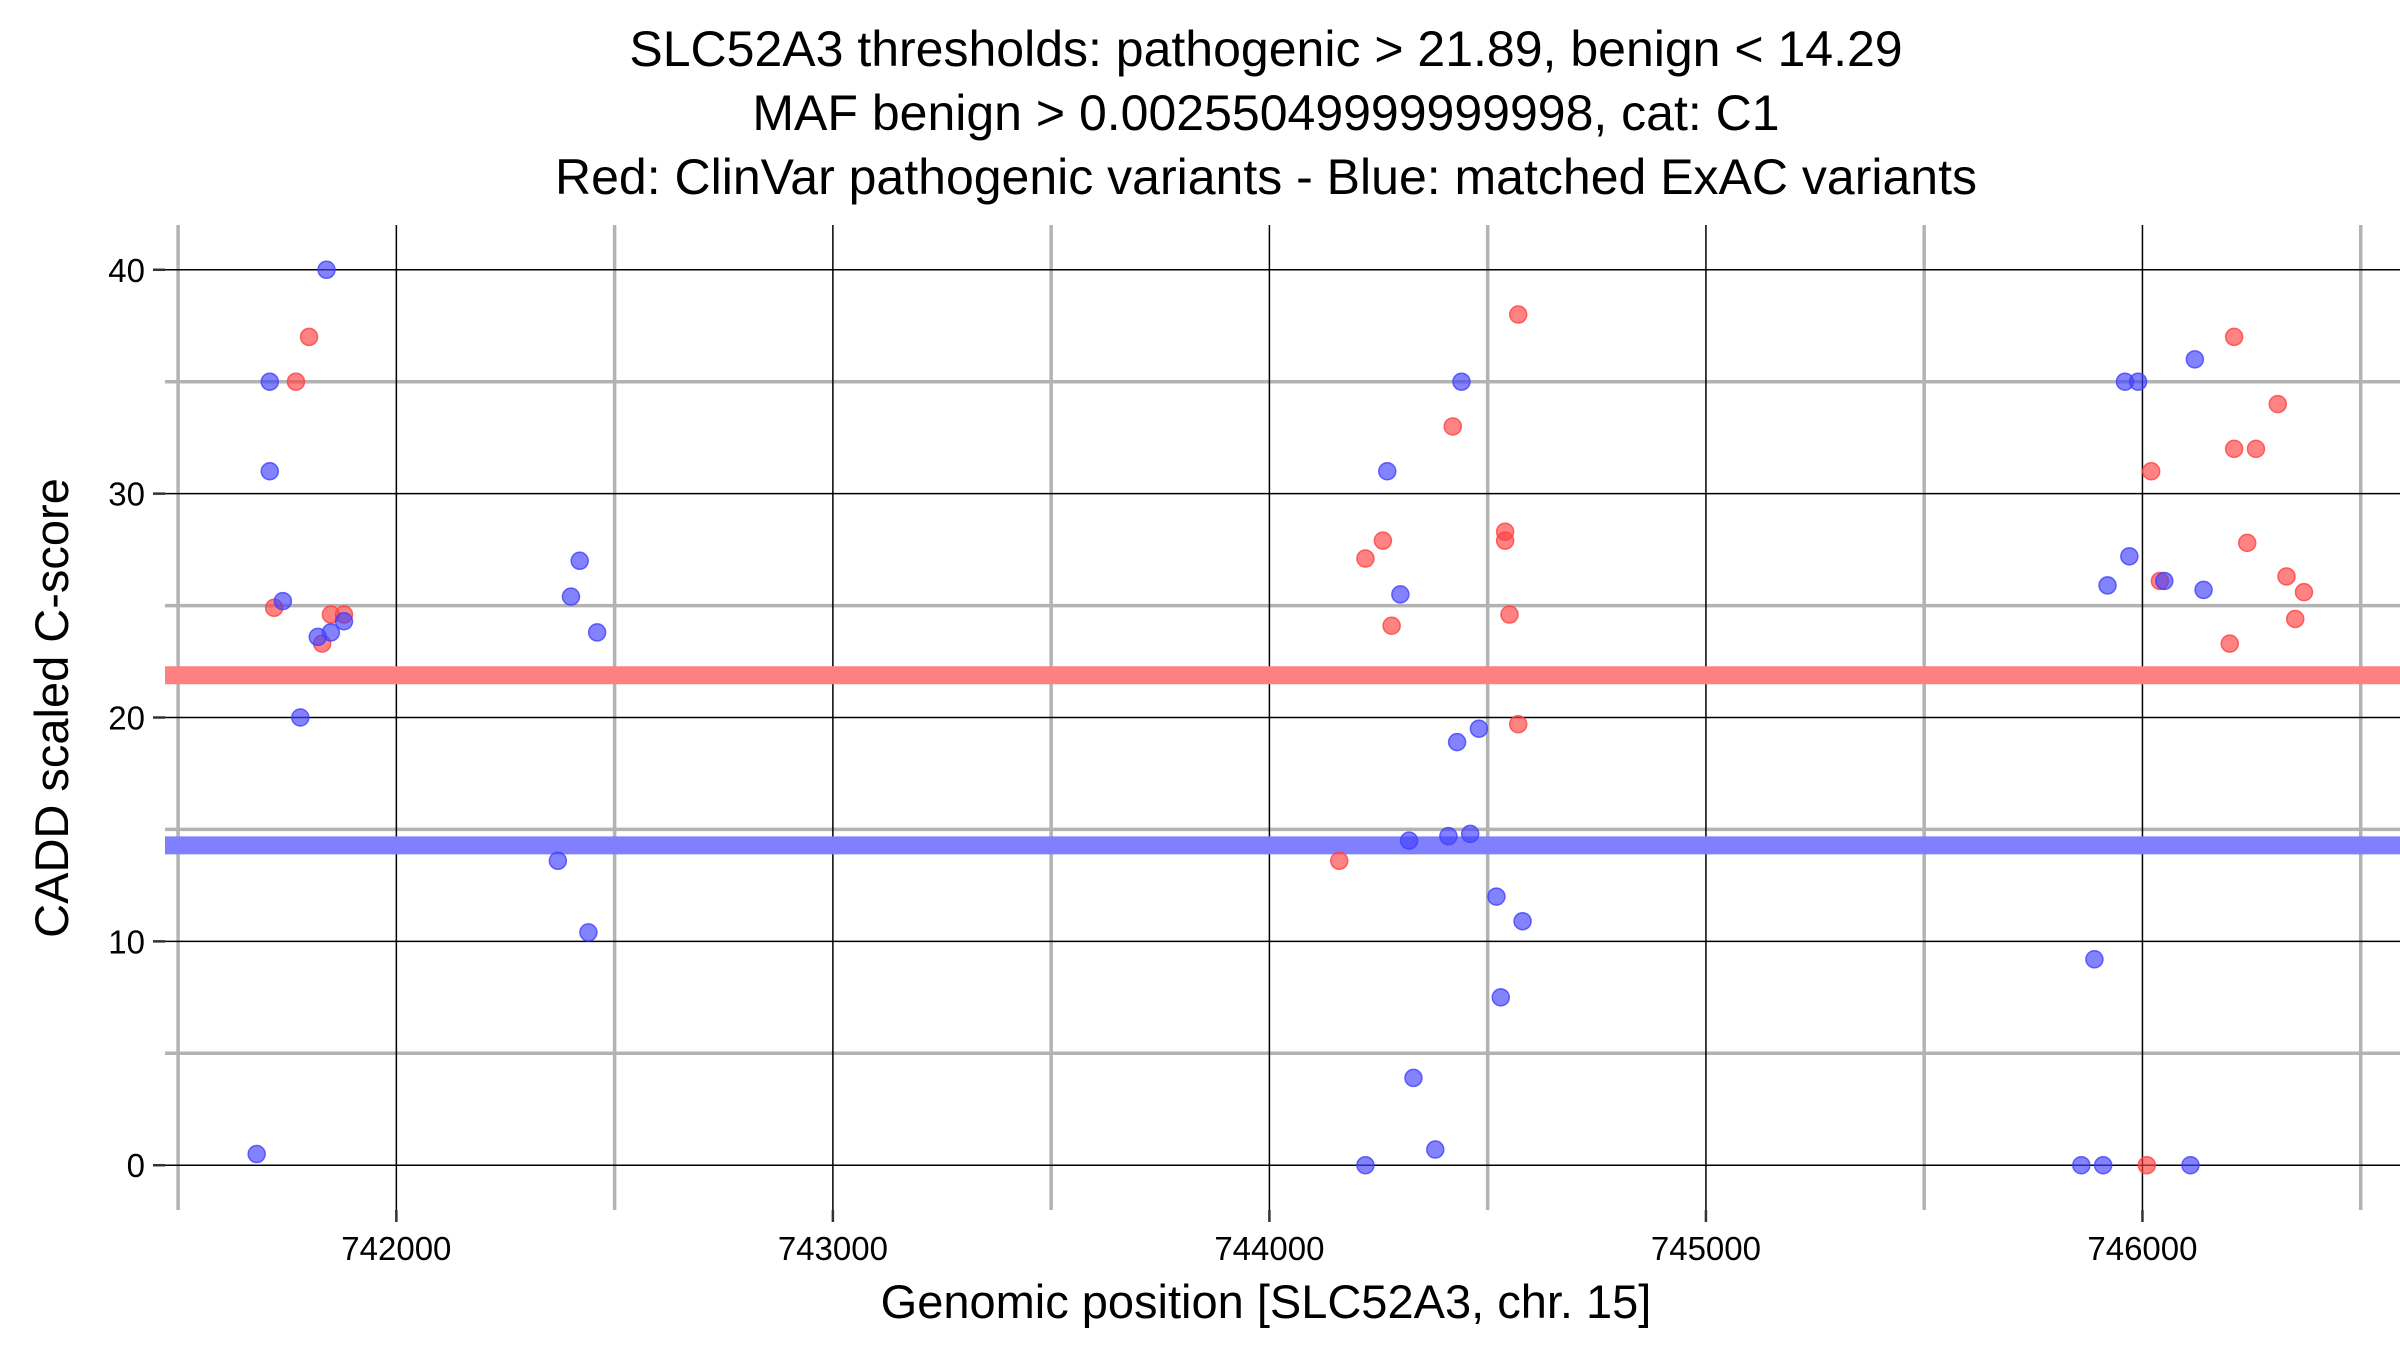 Image resolution: width=2400 pixels, height=1350 pixels. I want to click on y-tick-label: 30, so click(126, 494).